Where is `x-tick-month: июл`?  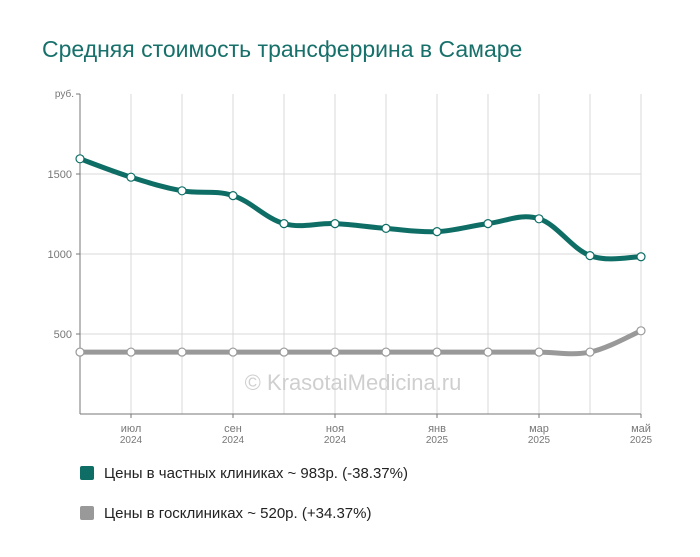 x-tick-month: июл is located at coordinates (131, 429).